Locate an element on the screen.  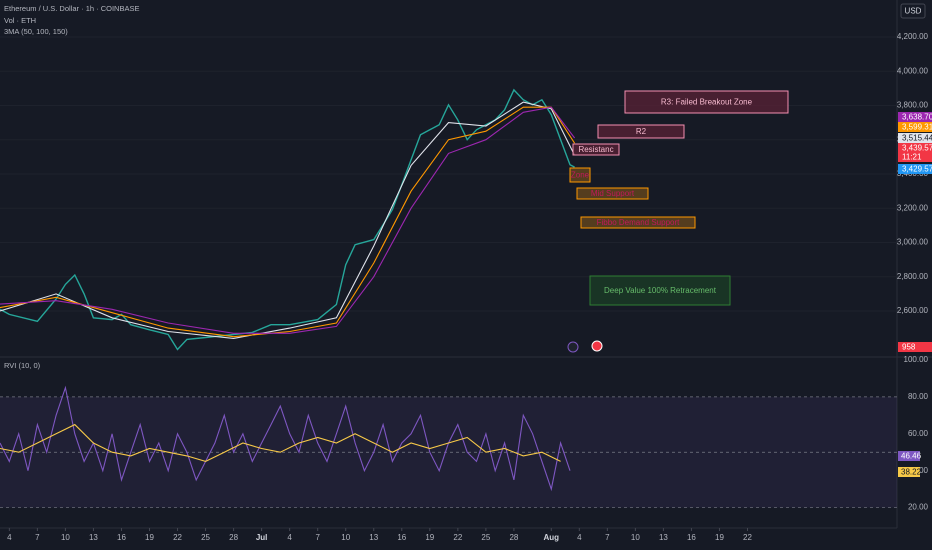
price-tag-label: 958 is located at coordinates (909, 347).